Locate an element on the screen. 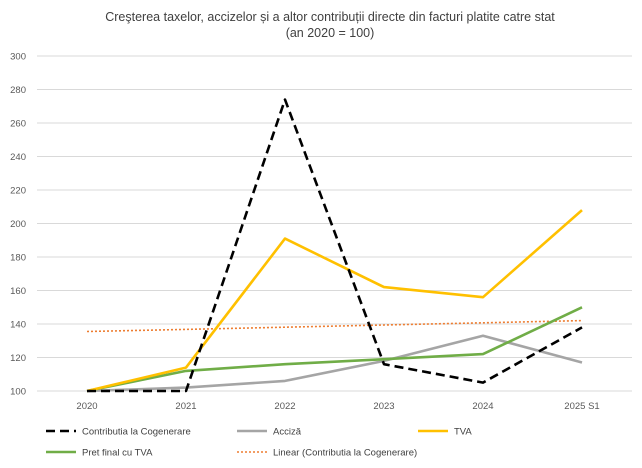 The width and height of the screenshot is (642, 468). legend-label: Acciză is located at coordinates (287, 432).